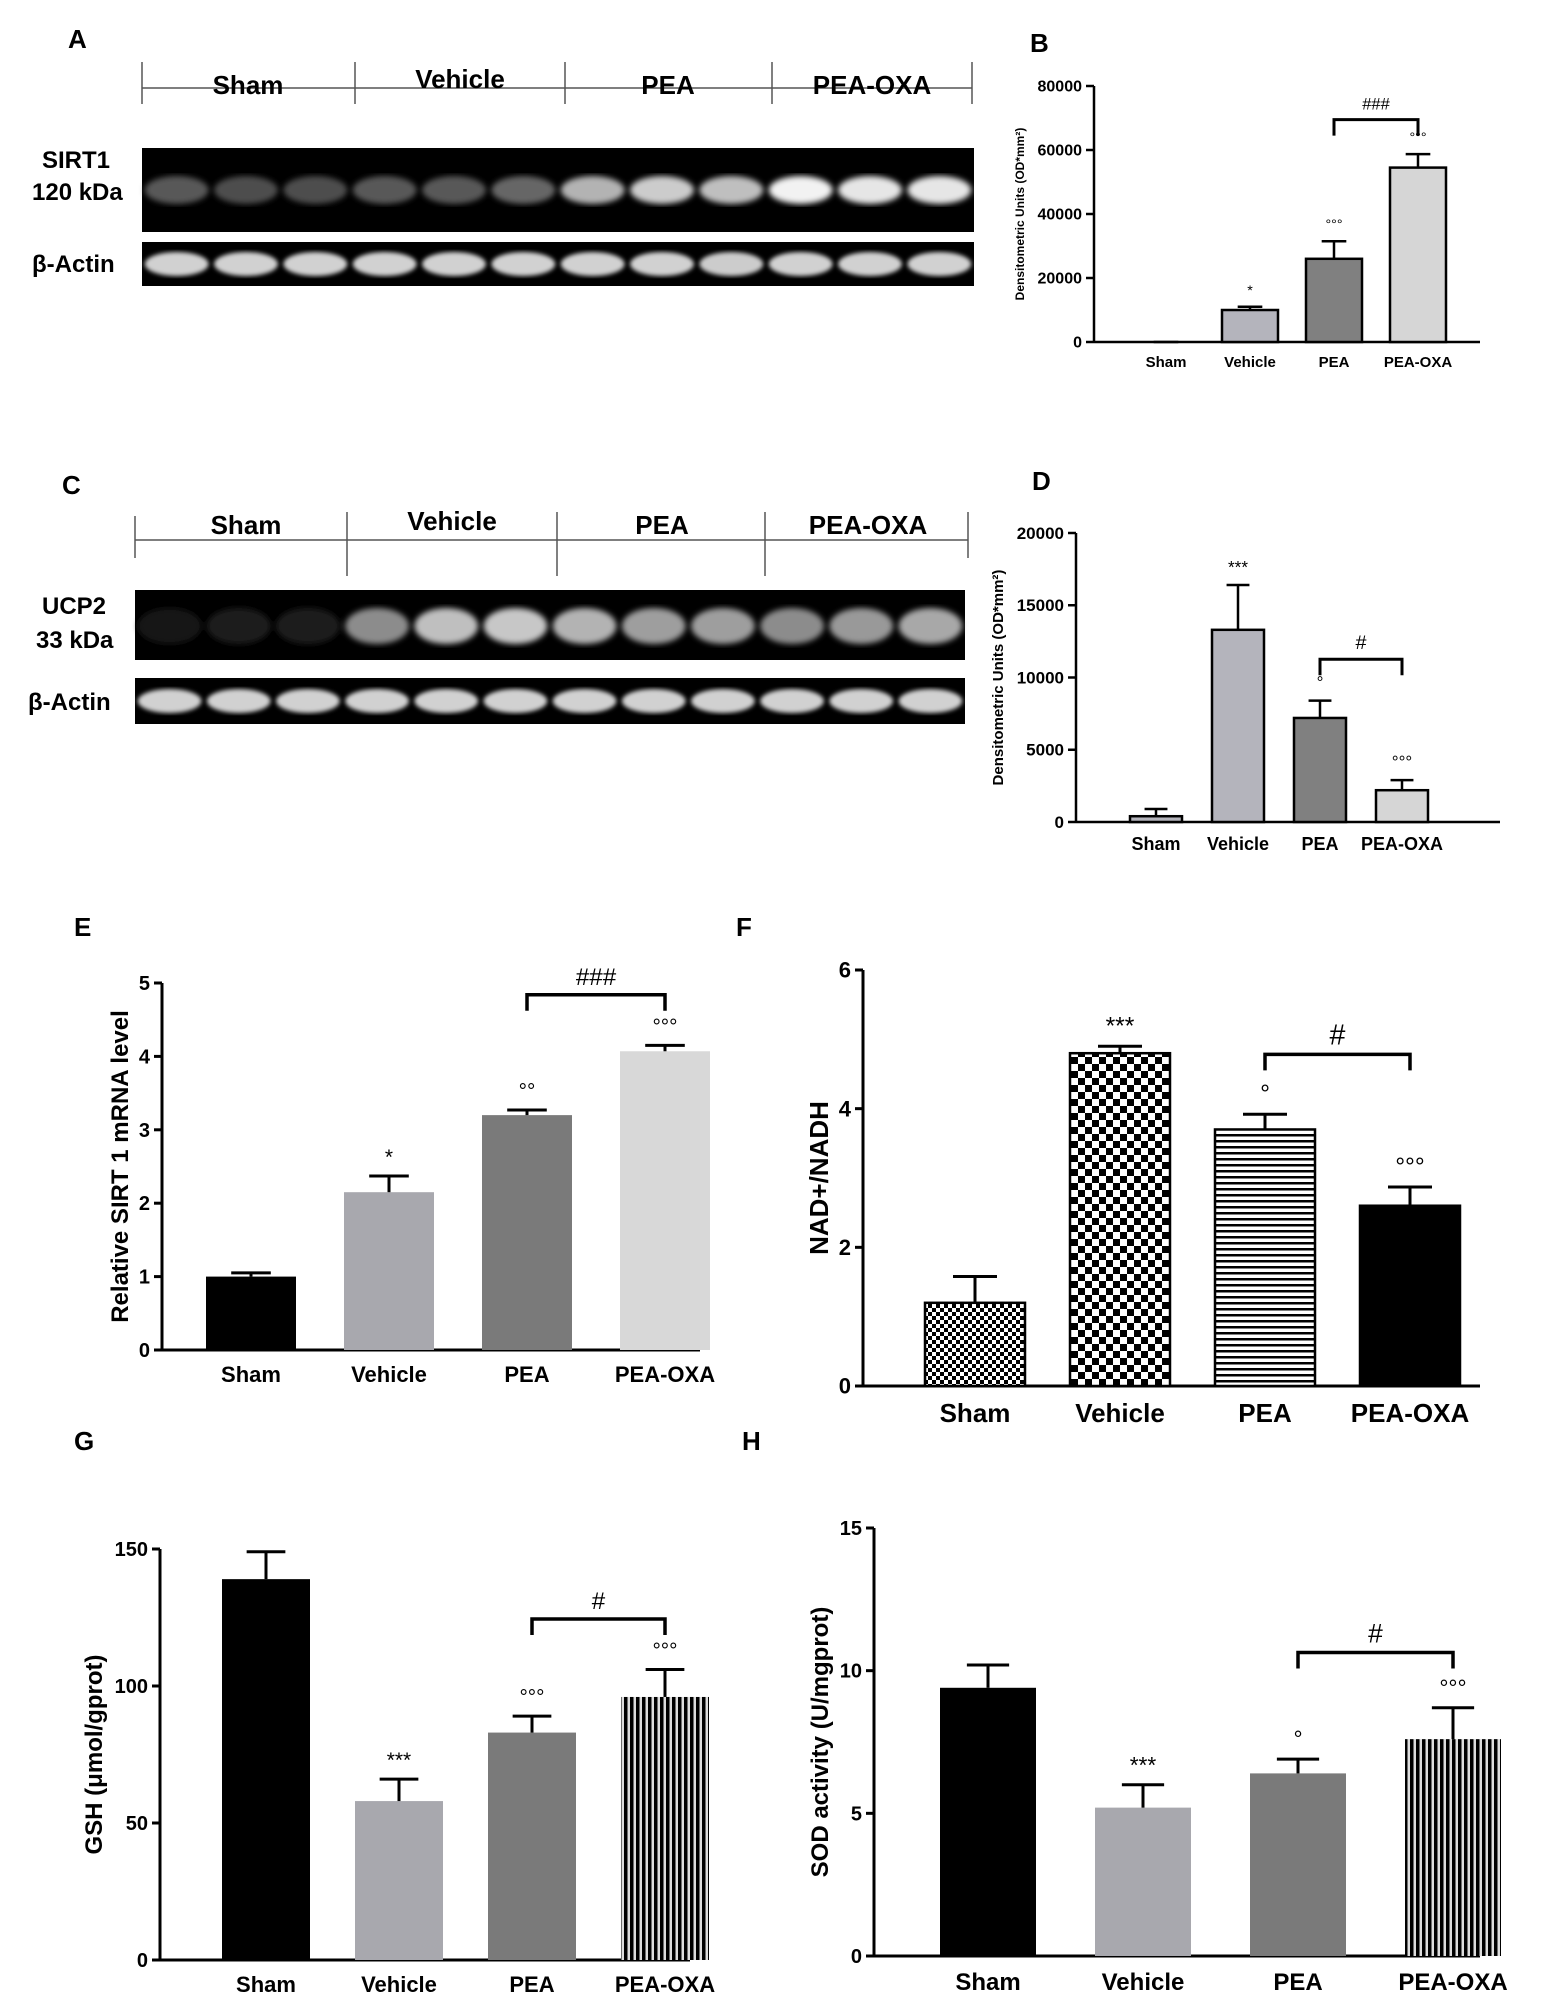 Image resolution: width=1552 pixels, height=1996 pixels. Describe the element at coordinates (77, 192) in the screenshot. I see `blot-a-sirt1-kda: 120 kDa` at that location.